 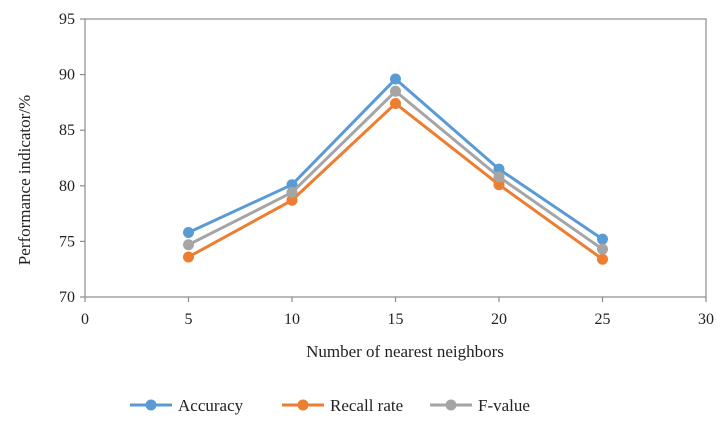 What do you see at coordinates (67, 241) in the screenshot?
I see `y-tick-label: 75` at bounding box center [67, 241].